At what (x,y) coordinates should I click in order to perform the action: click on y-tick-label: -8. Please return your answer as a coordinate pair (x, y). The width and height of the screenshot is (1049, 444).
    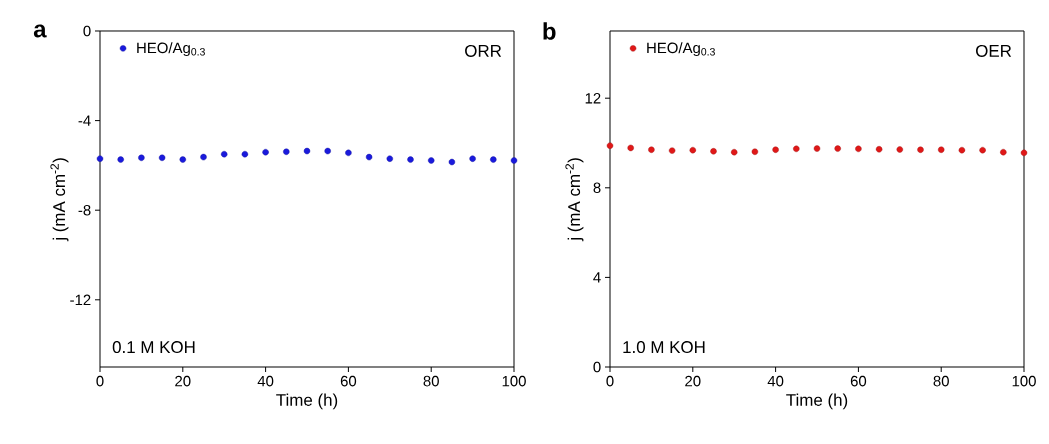
    Looking at the image, I should click on (84, 210).